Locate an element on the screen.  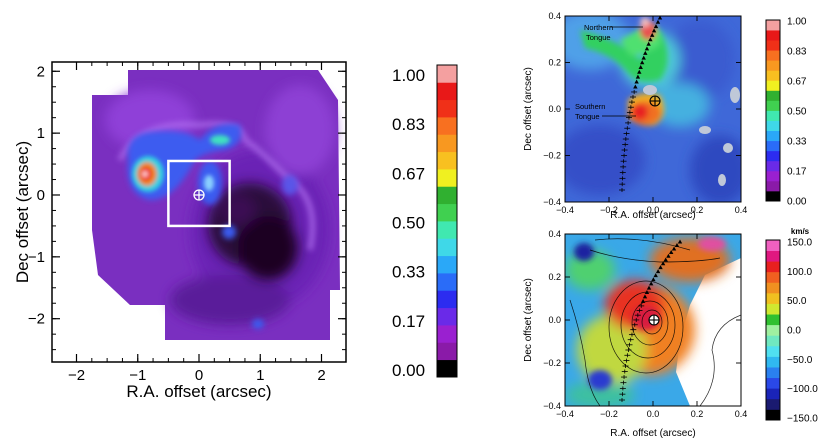
left-colorbar-label: 0.83 is located at coordinates (408, 124).